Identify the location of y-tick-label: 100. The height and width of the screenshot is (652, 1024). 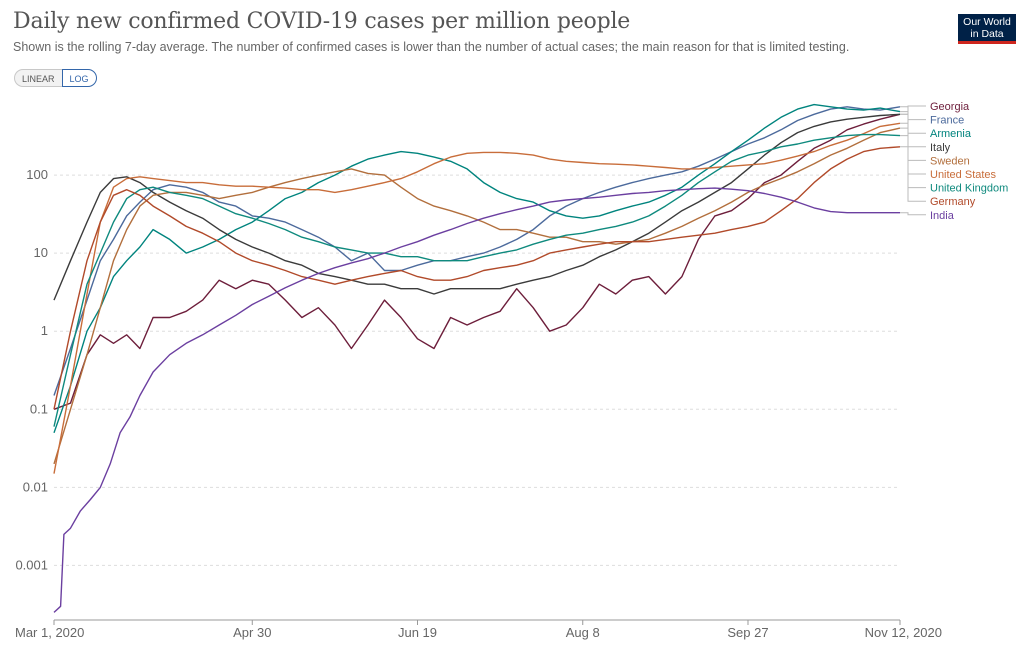
(37, 174).